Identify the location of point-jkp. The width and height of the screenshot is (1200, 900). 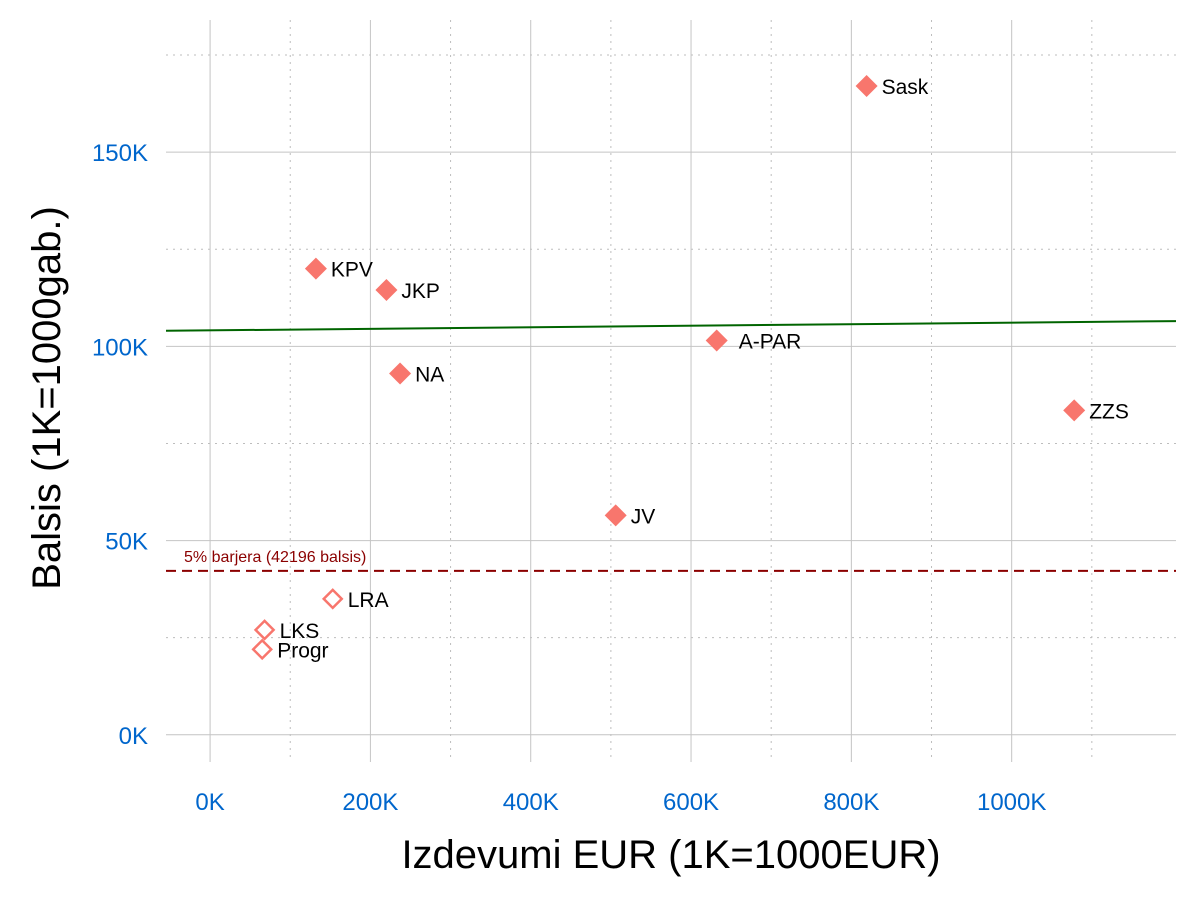
(386, 289).